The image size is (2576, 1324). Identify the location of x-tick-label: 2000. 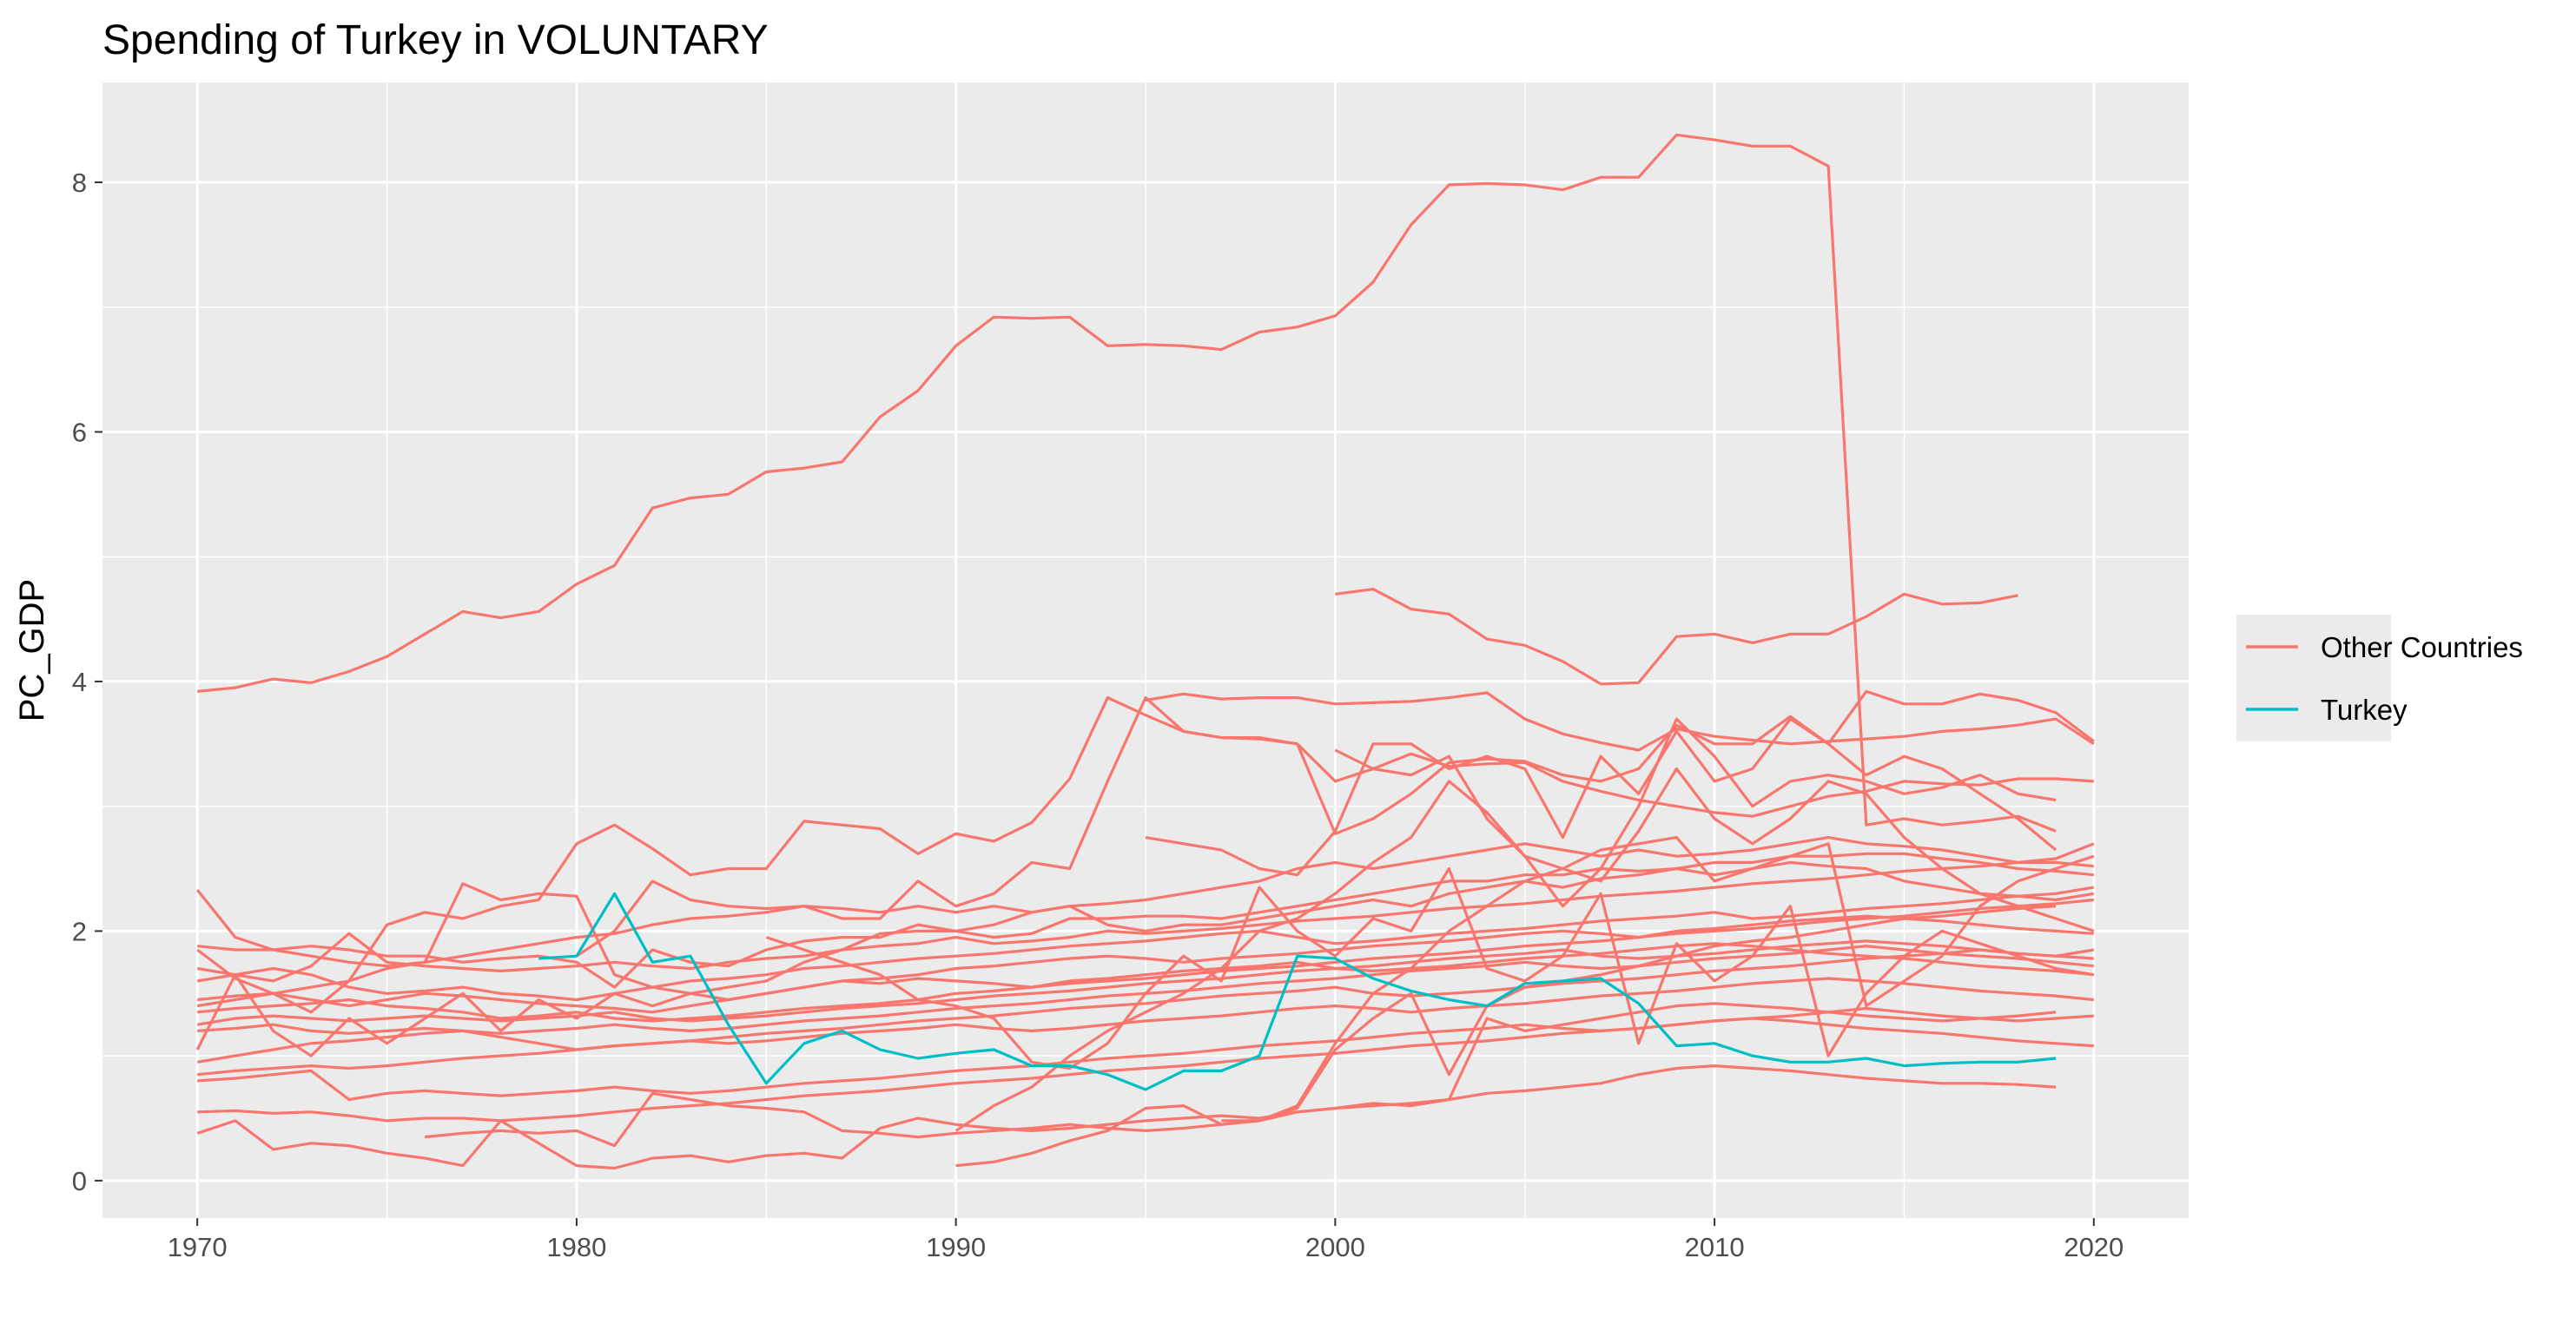
(1335, 1247).